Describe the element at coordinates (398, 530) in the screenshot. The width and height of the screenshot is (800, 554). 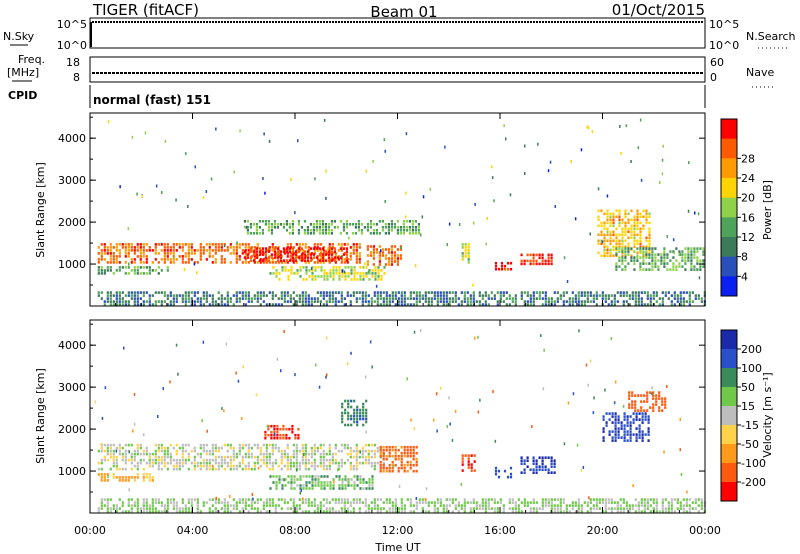
I see `x-tick-label: 12:00` at that location.